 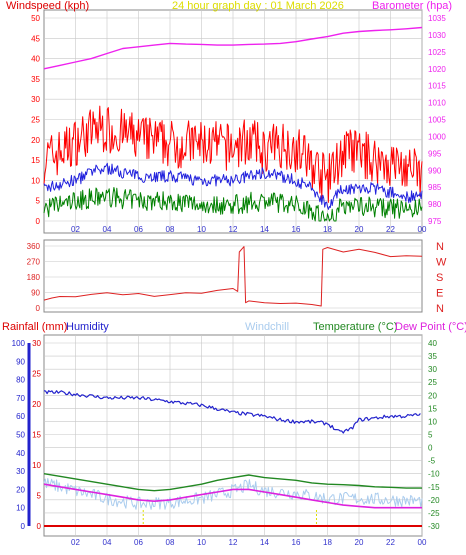 I want to click on bottom-x-tick-label: 04, so click(x=107, y=542).